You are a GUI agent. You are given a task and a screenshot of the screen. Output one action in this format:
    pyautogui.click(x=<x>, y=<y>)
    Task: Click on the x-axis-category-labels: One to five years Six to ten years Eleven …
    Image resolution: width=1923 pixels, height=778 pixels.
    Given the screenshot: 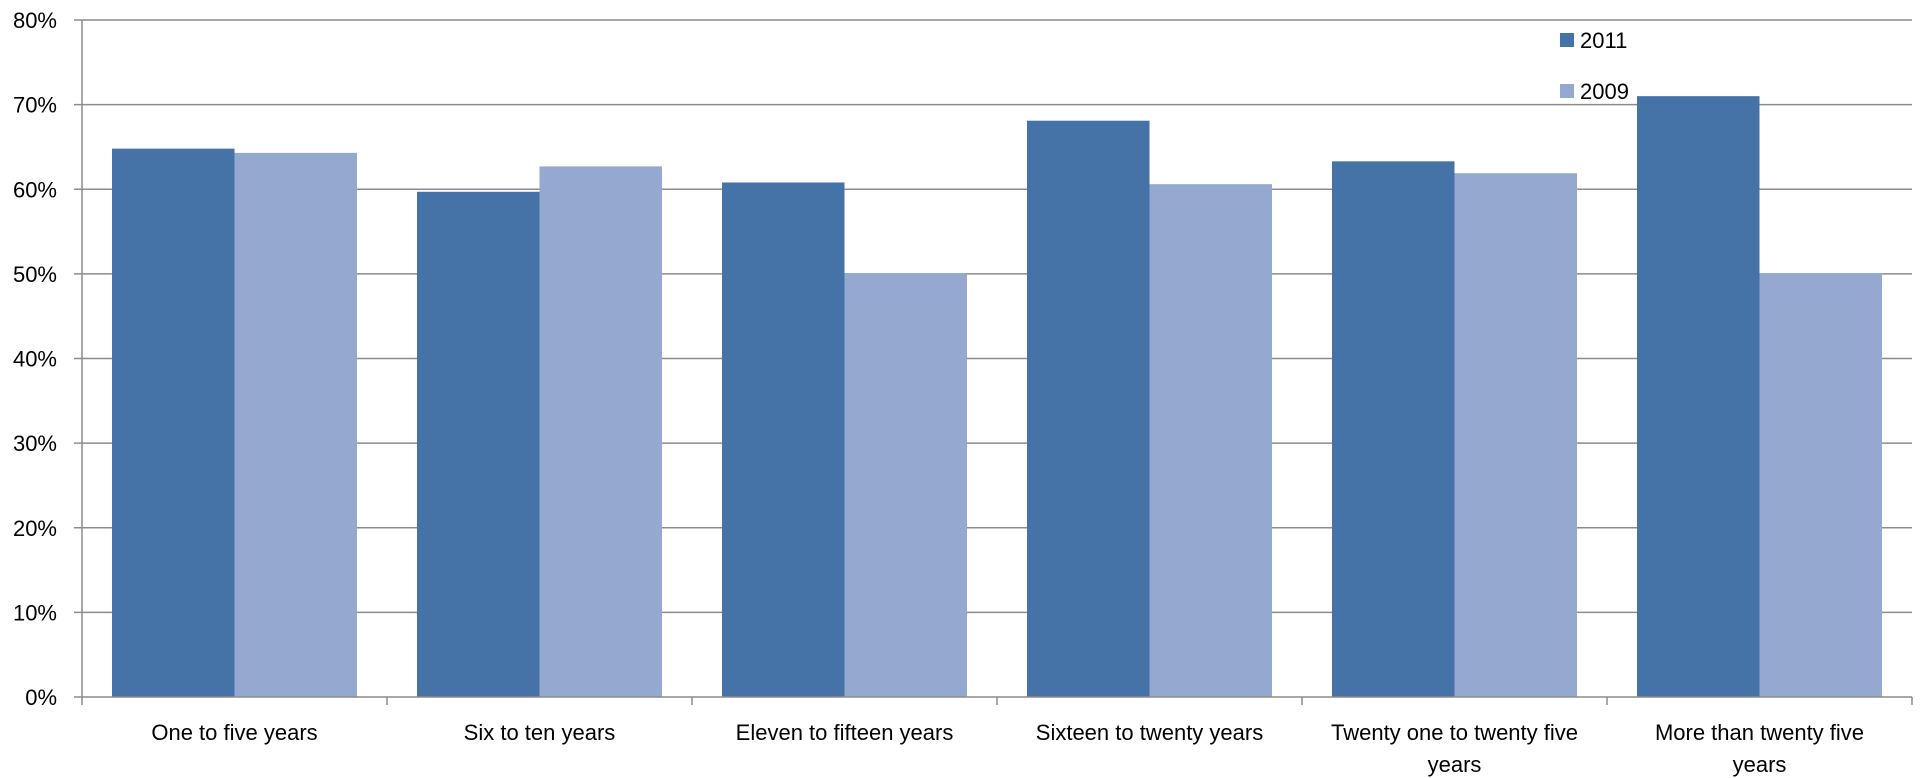 What is the action you would take?
    pyautogui.click(x=1007, y=748)
    